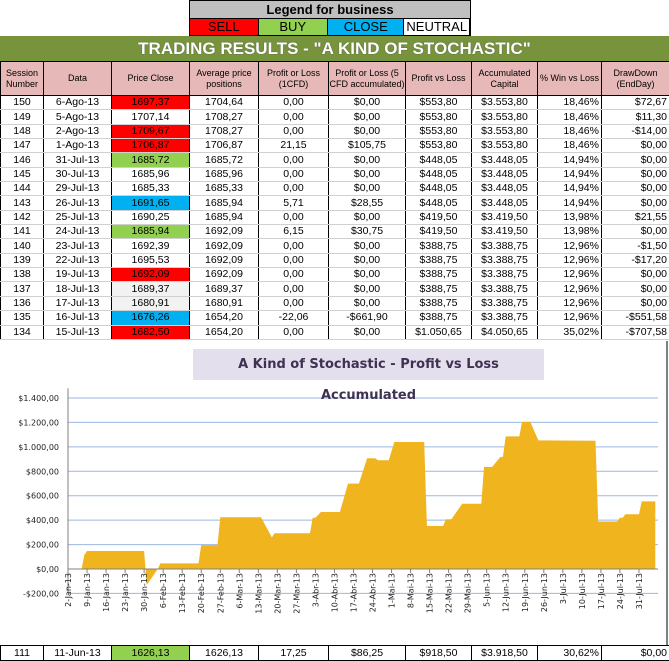 This screenshot has width=669, height=661. Describe the element at coordinates (635, 132) in the screenshot. I see `drawdown-cell: -$14,00` at that location.